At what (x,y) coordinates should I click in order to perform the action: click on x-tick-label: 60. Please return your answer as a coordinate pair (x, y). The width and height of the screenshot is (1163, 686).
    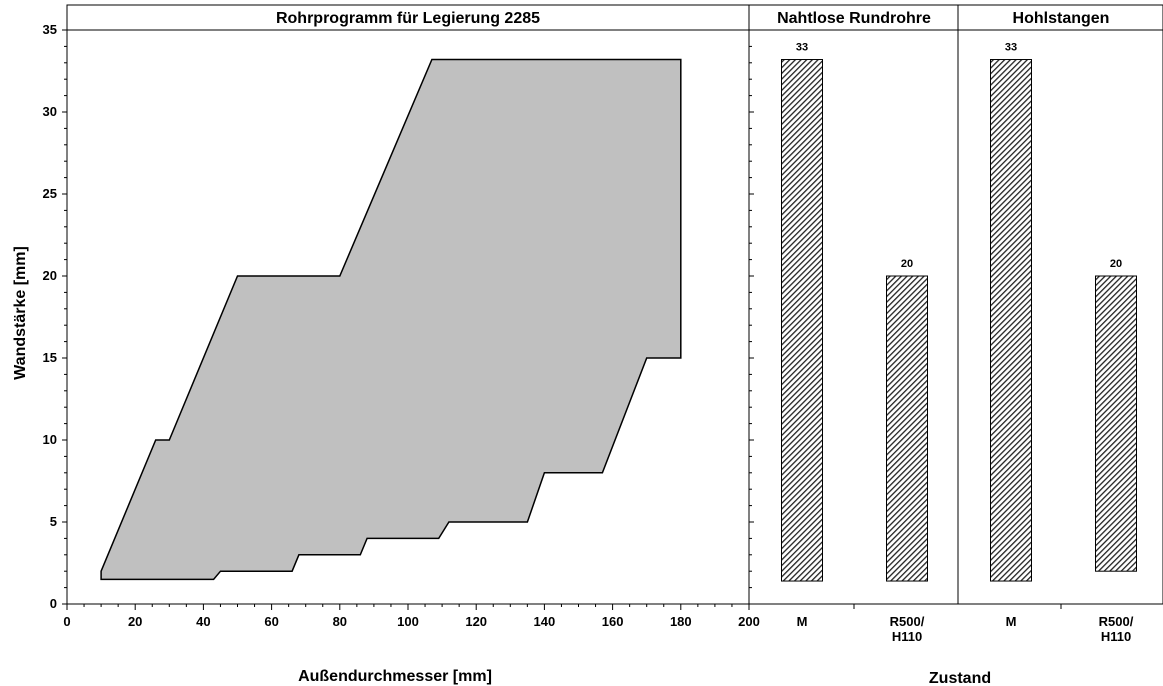
    Looking at the image, I should click on (271, 621).